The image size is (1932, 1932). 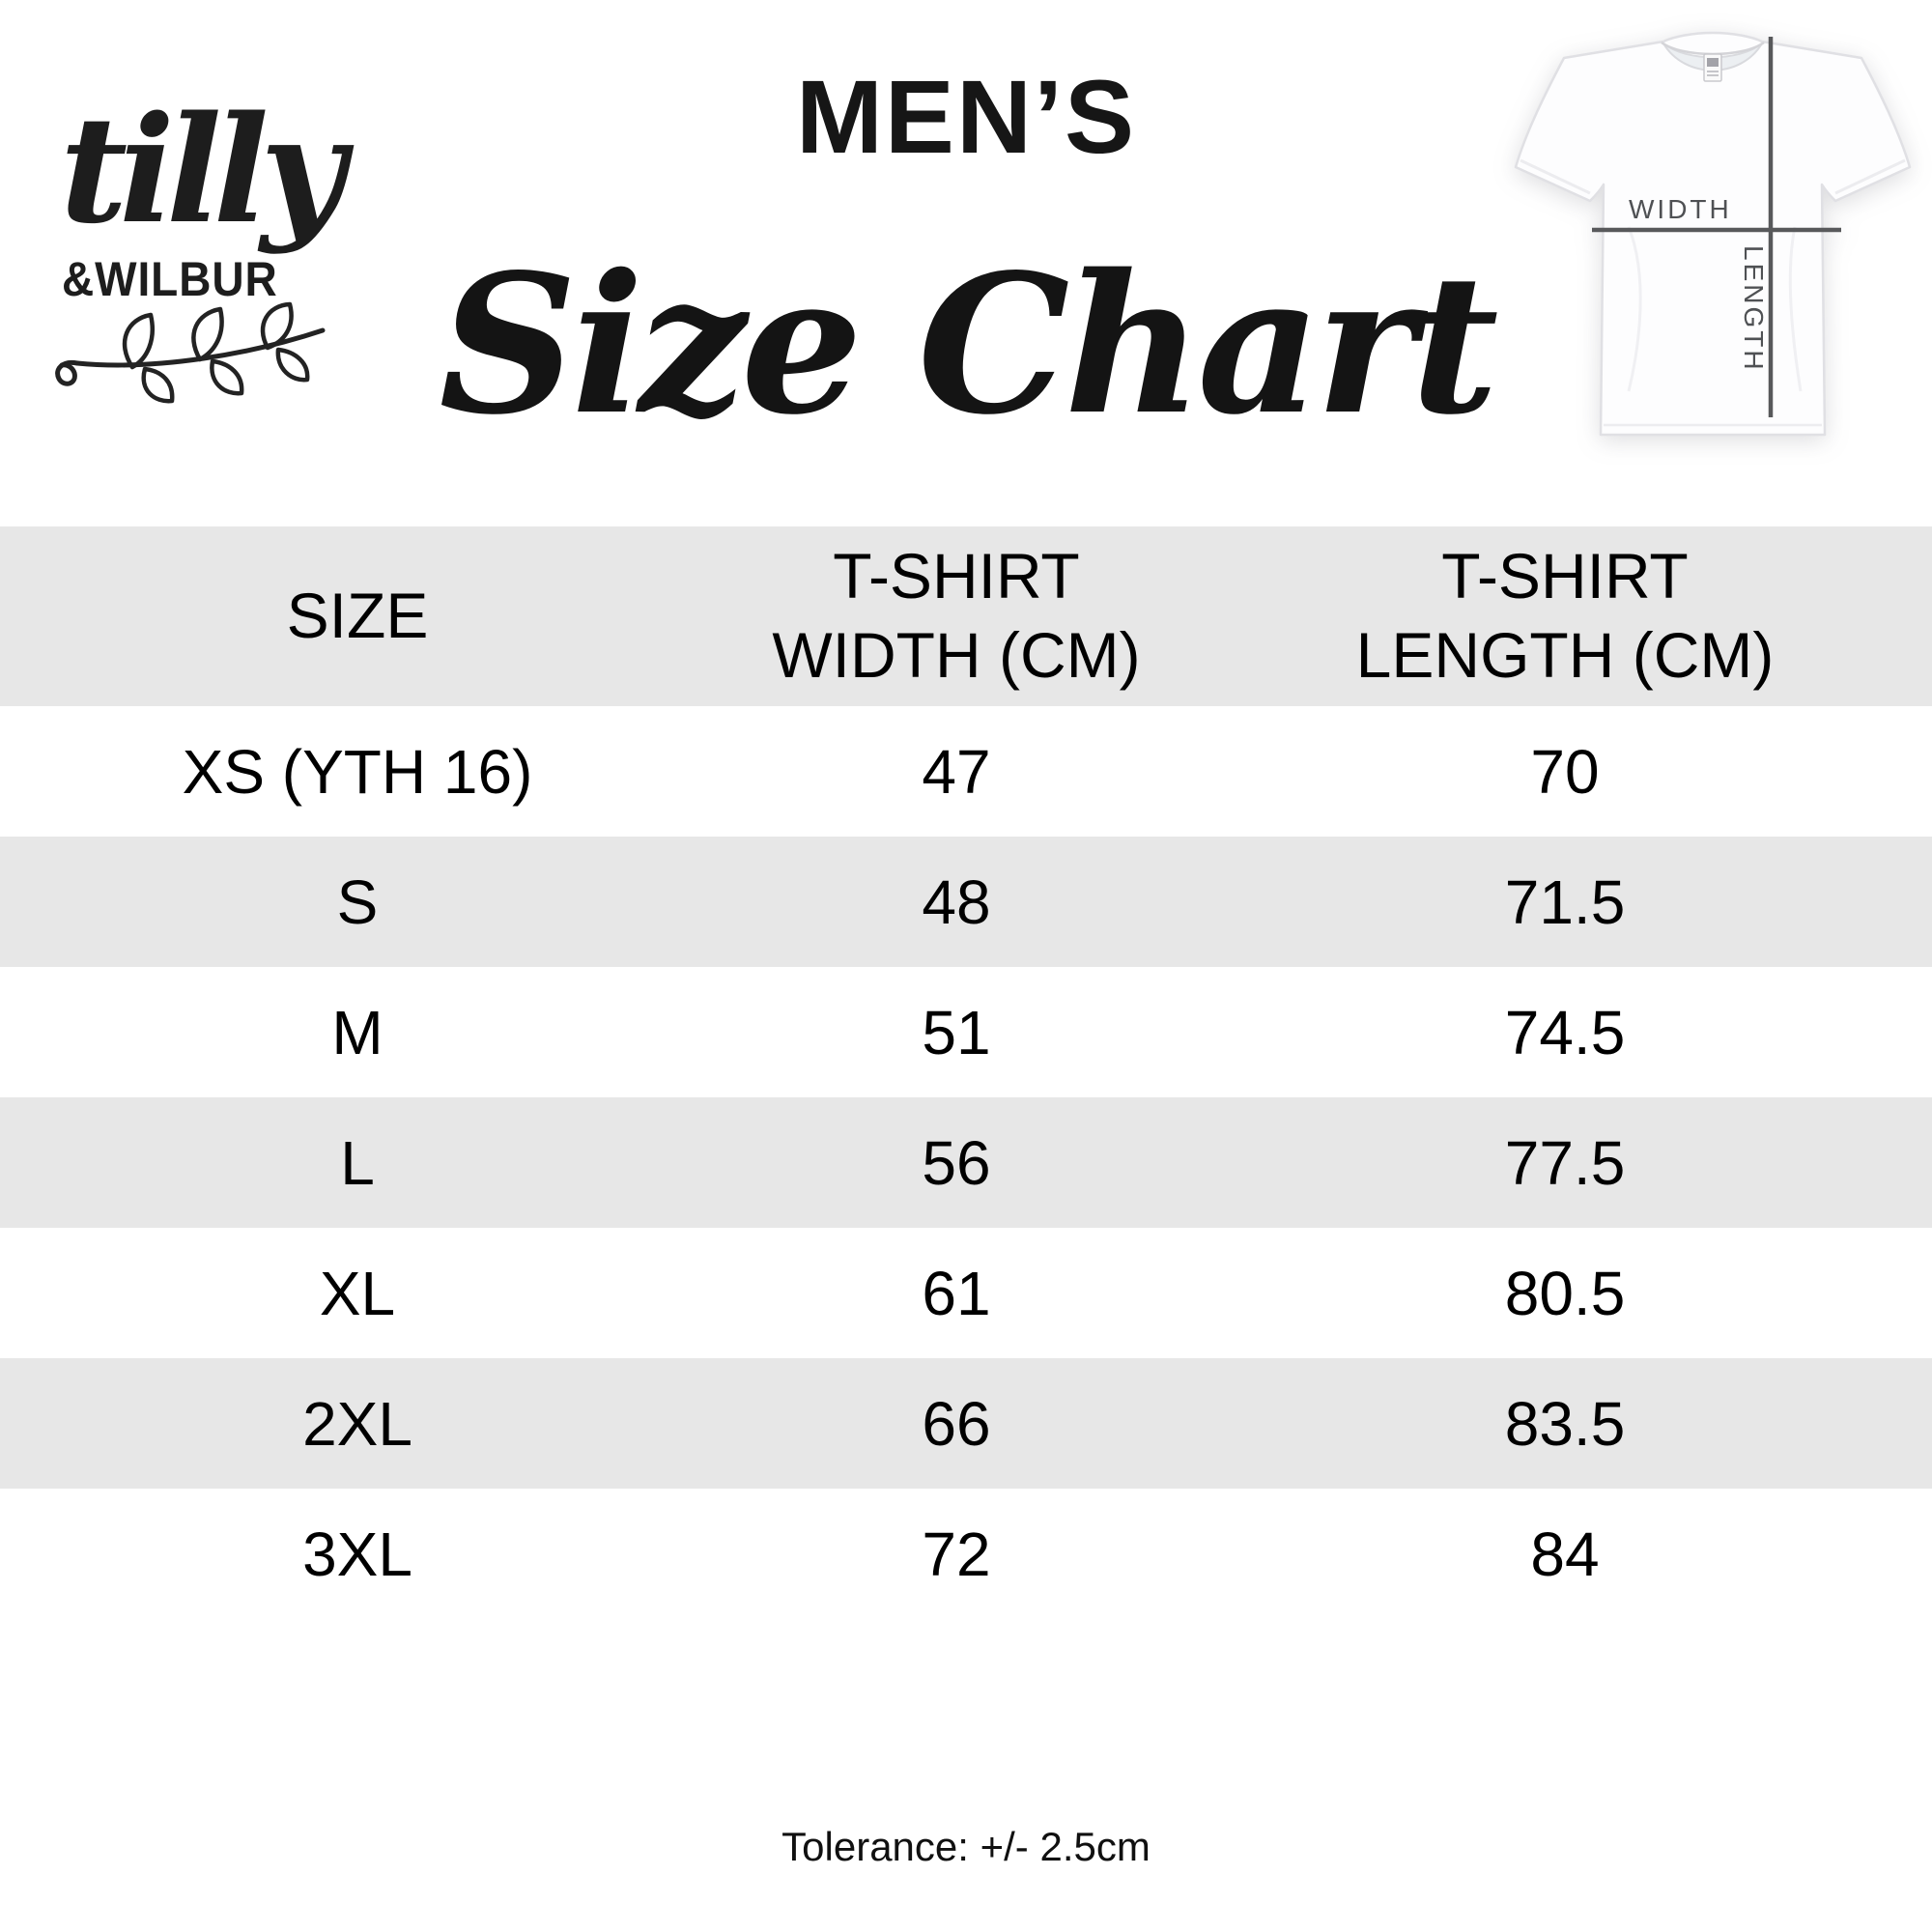 I want to click on tshirt-measure-diagram: WIDTH LENGTH, so click(x=1712, y=239).